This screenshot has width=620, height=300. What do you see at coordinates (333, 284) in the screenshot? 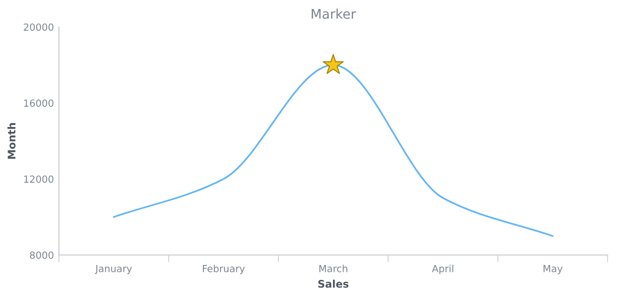
I see `x-axis-title: Sales` at bounding box center [333, 284].